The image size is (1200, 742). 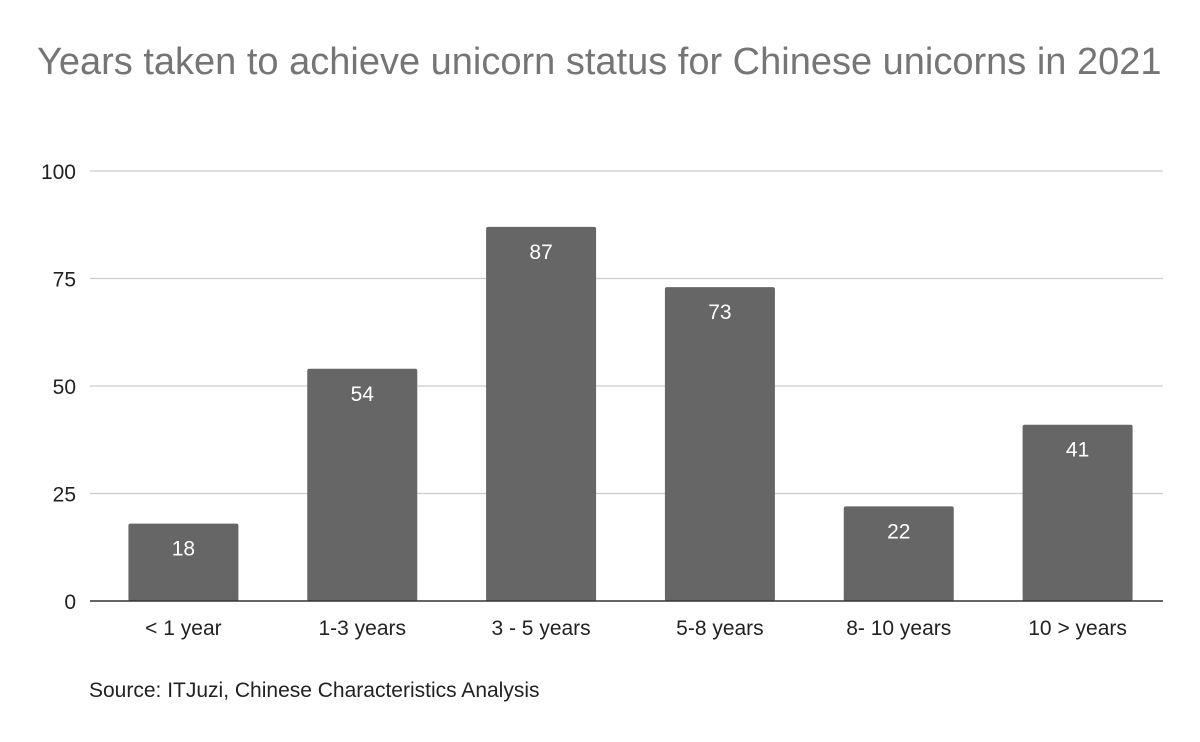 What do you see at coordinates (58, 172) in the screenshot?
I see `y-tick-label: 100` at bounding box center [58, 172].